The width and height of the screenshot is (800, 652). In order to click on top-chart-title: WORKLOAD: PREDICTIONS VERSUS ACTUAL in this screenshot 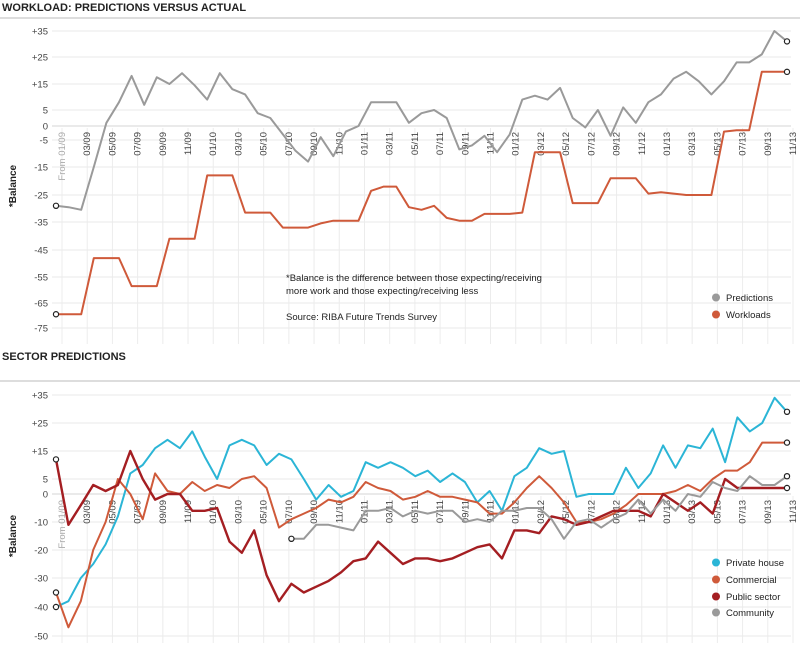, I will do `click(124, 8)`.